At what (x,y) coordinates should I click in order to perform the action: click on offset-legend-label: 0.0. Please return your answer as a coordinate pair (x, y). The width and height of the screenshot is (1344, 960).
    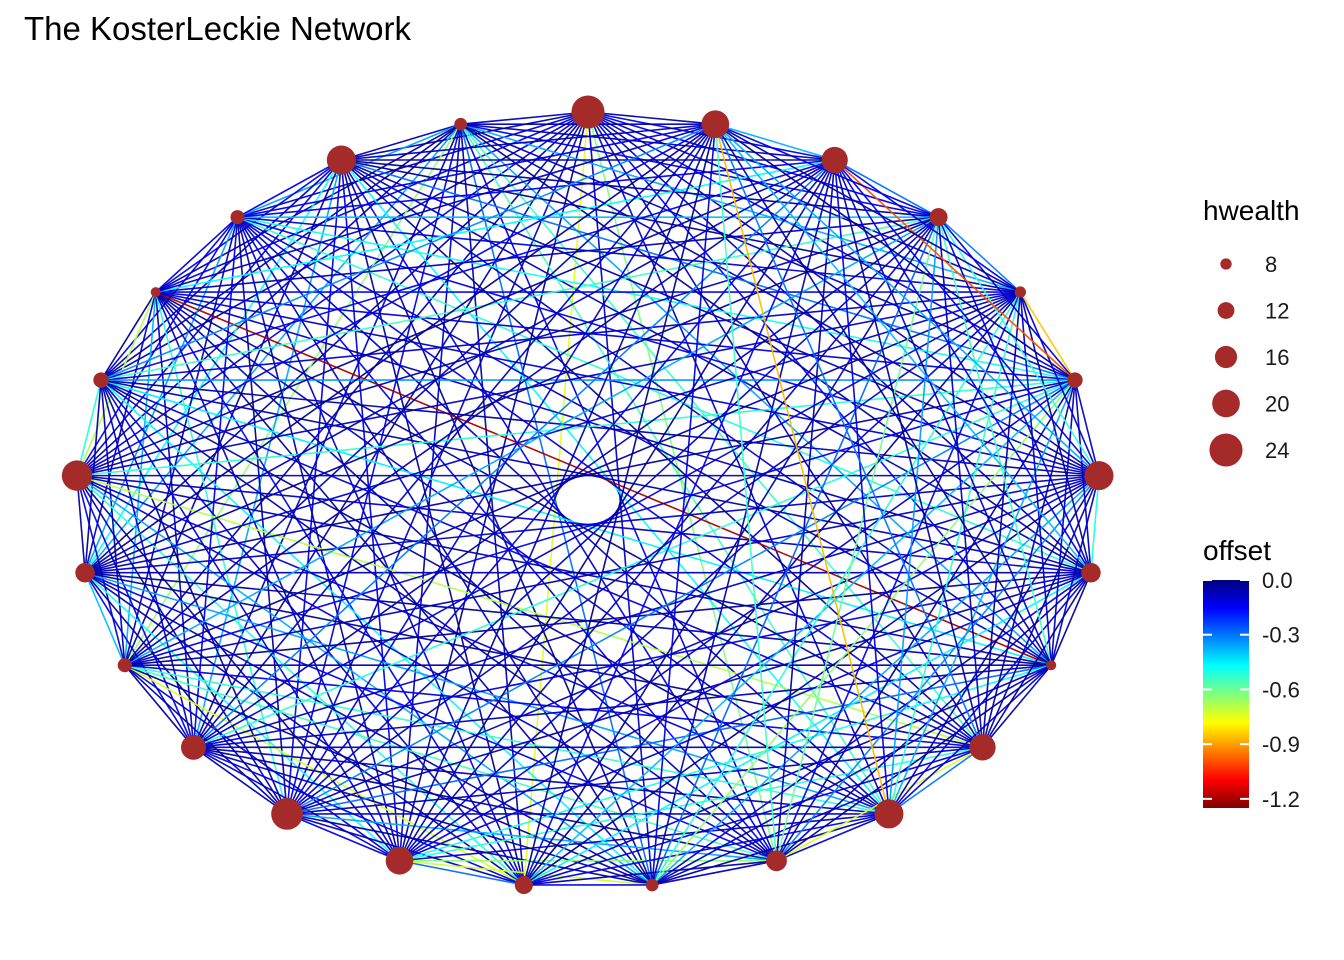
    Looking at the image, I should click on (1277, 580).